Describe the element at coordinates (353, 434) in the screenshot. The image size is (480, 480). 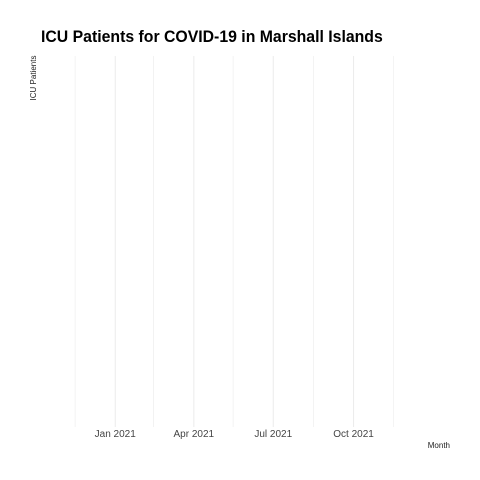
I see `x-tick-label: Oct 2021` at that location.